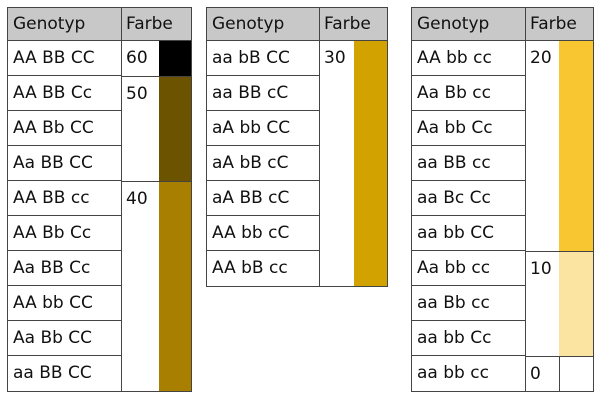 This screenshot has width=600, height=404. I want to click on genotype-cell: Aa BB CC, so click(64, 163).